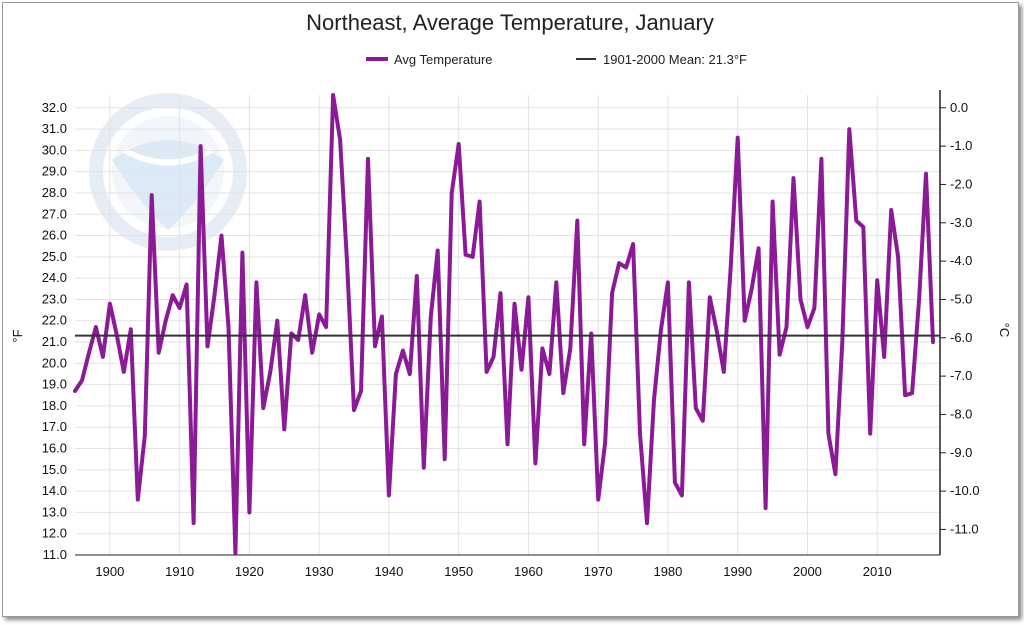 The width and height of the screenshot is (1024, 625). I want to click on data-point-1918, so click(235, 553).